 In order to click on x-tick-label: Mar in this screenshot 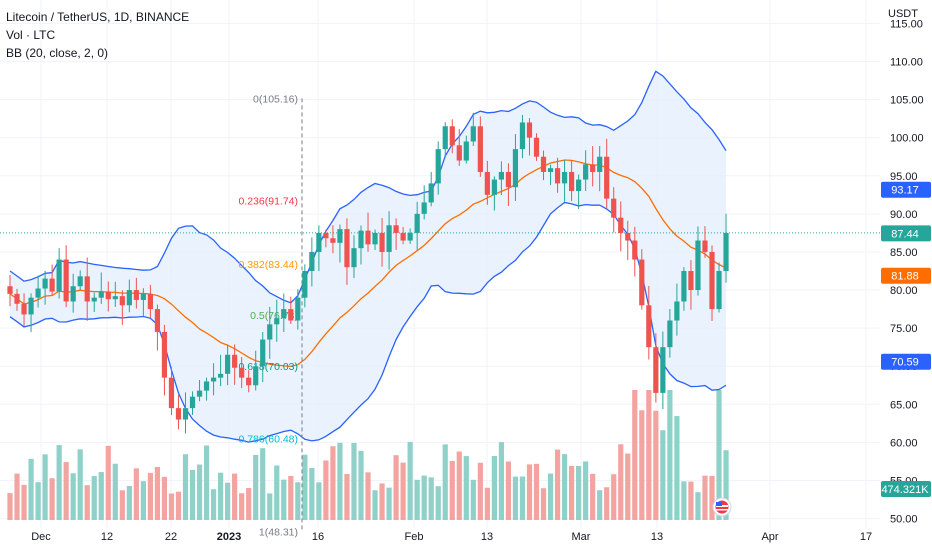, I will do `click(581, 537)`.